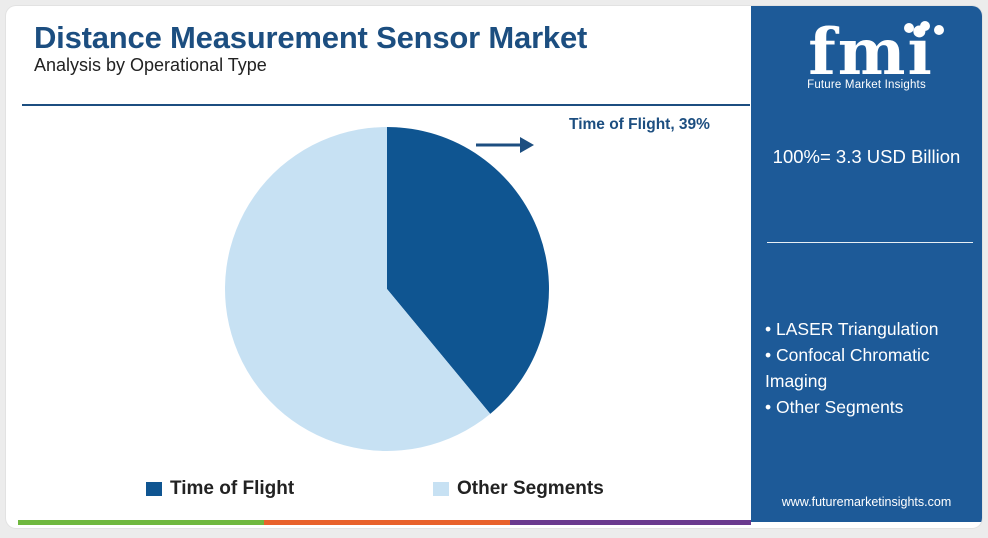 This screenshot has height=538, width=988. What do you see at coordinates (866, 85) in the screenshot?
I see `logo-subtitle: Future Market Insights` at bounding box center [866, 85].